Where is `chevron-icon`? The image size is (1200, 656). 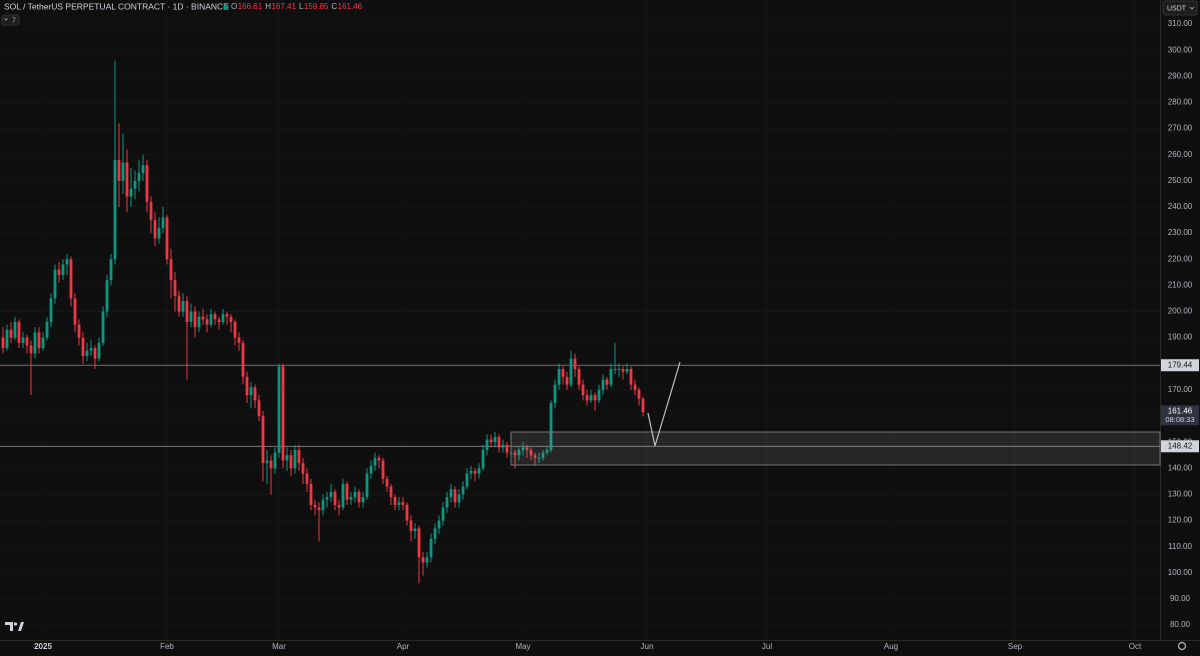 chevron-icon is located at coordinates (6, 19).